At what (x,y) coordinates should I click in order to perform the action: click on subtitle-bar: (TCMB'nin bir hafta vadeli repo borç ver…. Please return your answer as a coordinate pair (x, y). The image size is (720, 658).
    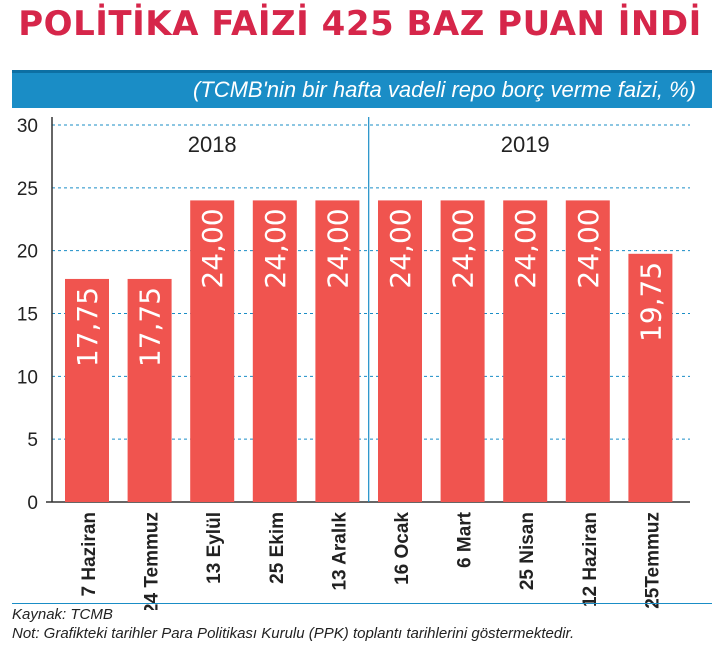
    Looking at the image, I should click on (362, 89).